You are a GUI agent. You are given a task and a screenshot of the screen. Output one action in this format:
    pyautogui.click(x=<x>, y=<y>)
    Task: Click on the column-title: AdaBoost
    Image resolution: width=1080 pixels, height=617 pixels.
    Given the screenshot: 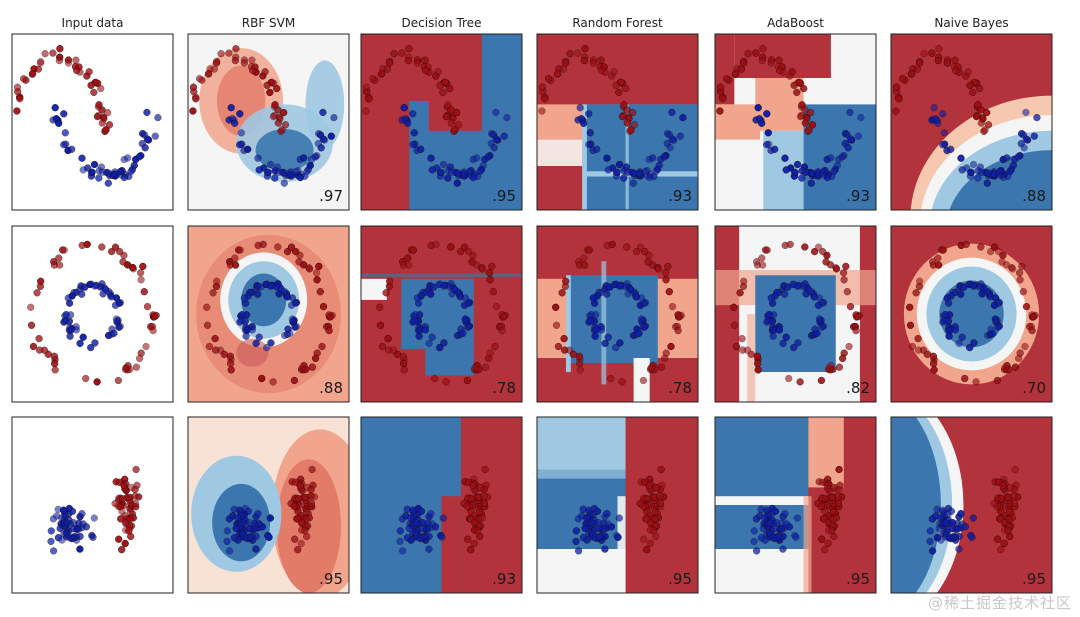 What is the action you would take?
    pyautogui.click(x=795, y=23)
    